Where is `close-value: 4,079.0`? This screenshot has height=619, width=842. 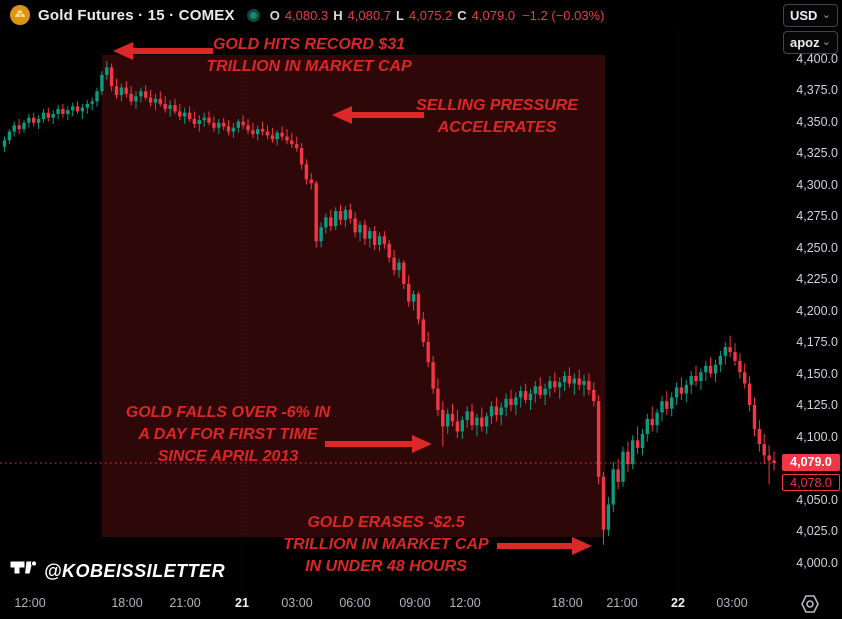
close-value: 4,079.0 is located at coordinates (493, 15).